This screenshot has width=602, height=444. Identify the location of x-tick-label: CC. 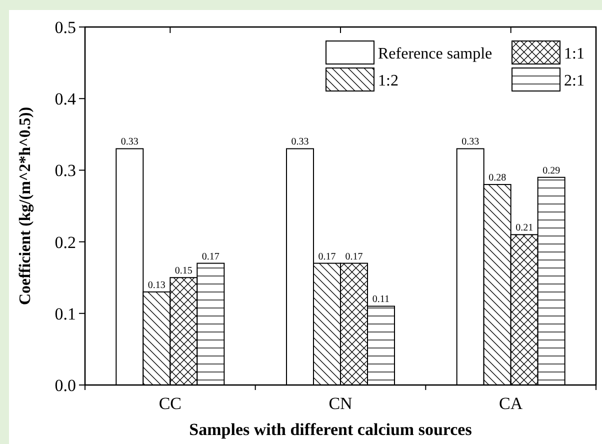
(170, 403).